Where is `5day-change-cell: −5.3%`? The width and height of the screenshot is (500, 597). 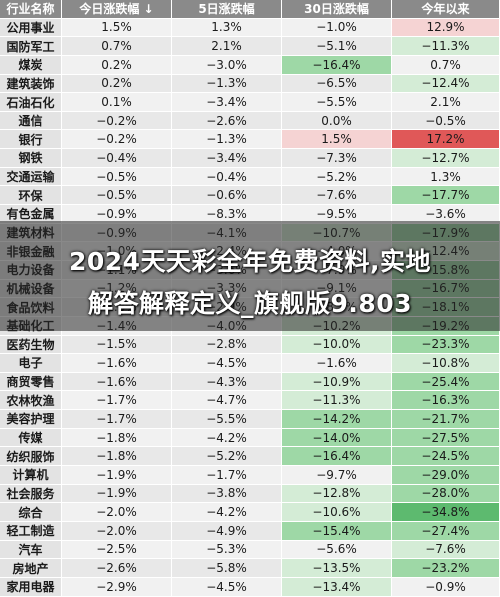
5day-change-cell: −5.3% is located at coordinates (227, 549).